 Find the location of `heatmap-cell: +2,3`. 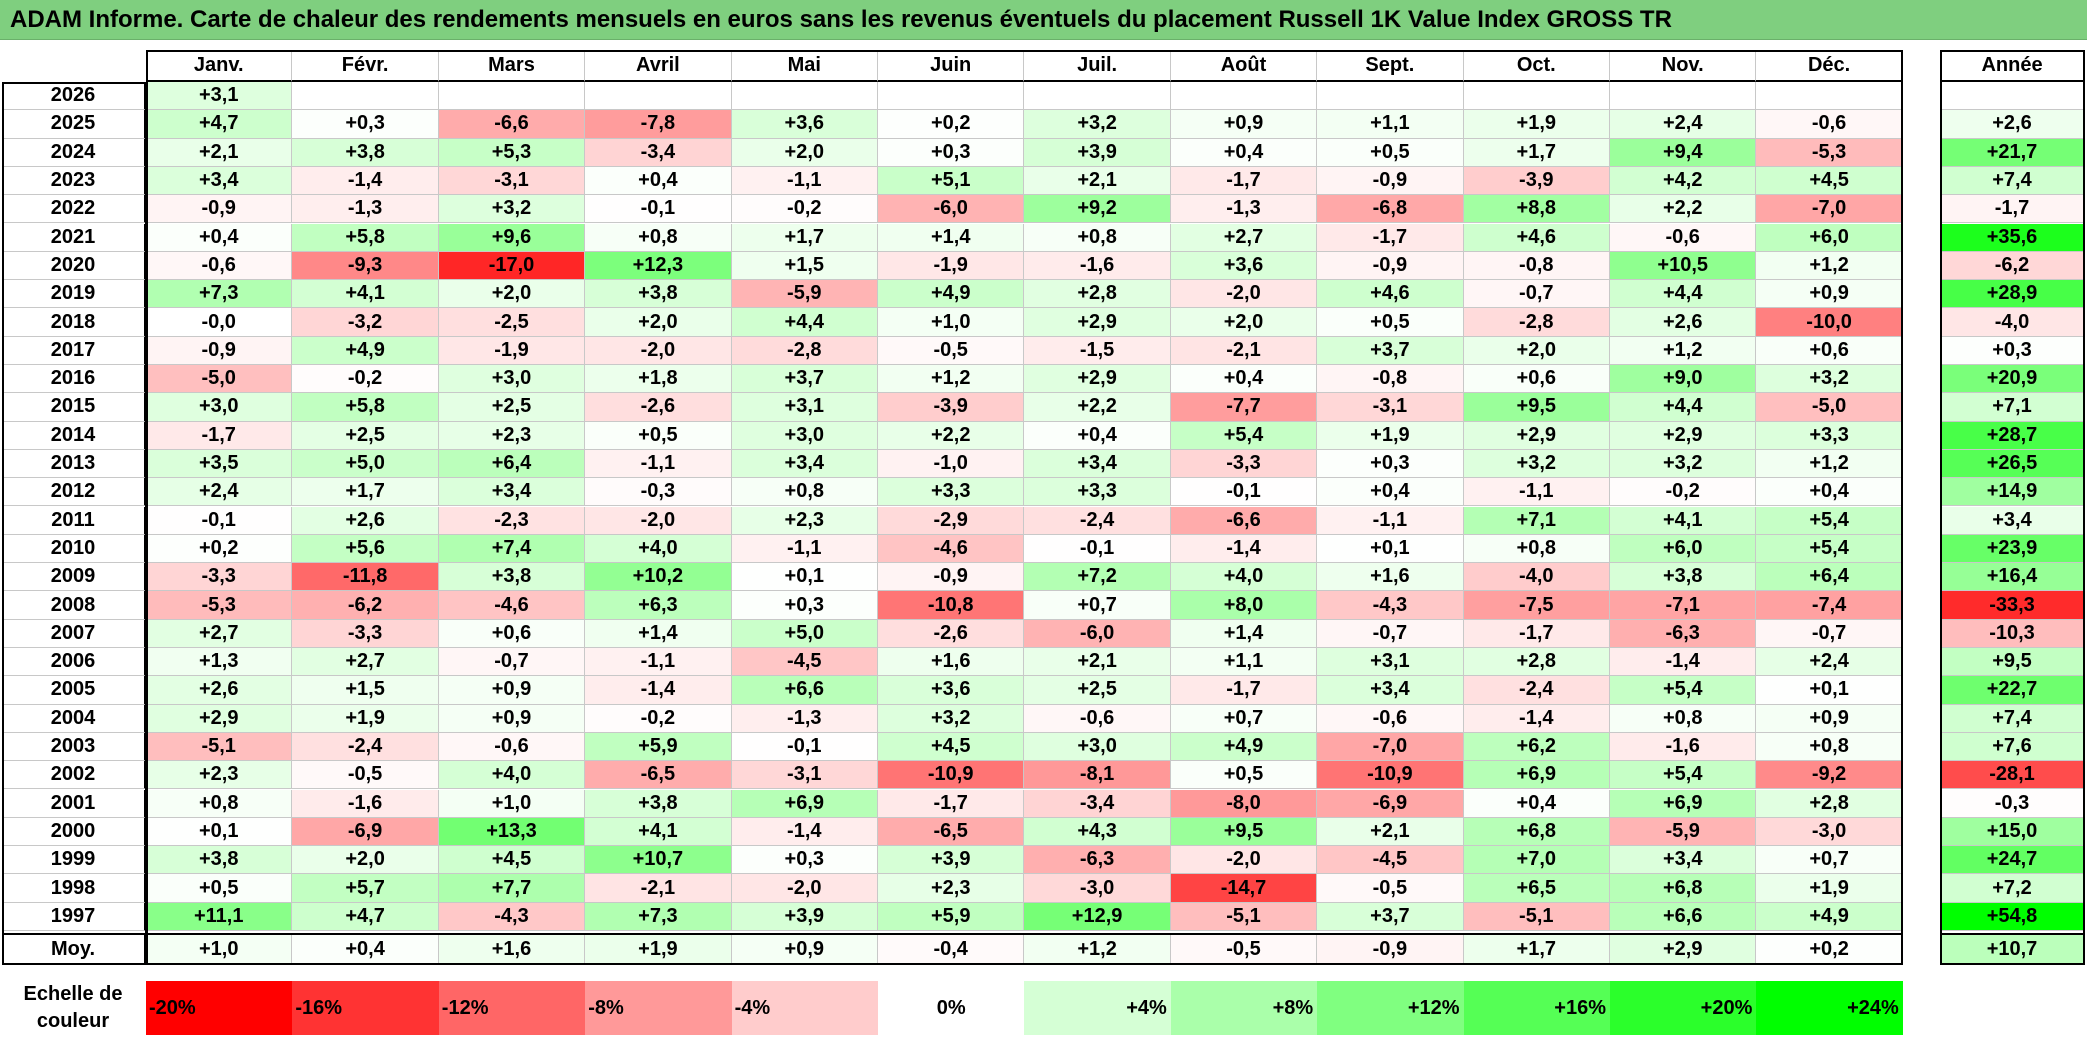

heatmap-cell: +2,3 is located at coordinates (804, 520).